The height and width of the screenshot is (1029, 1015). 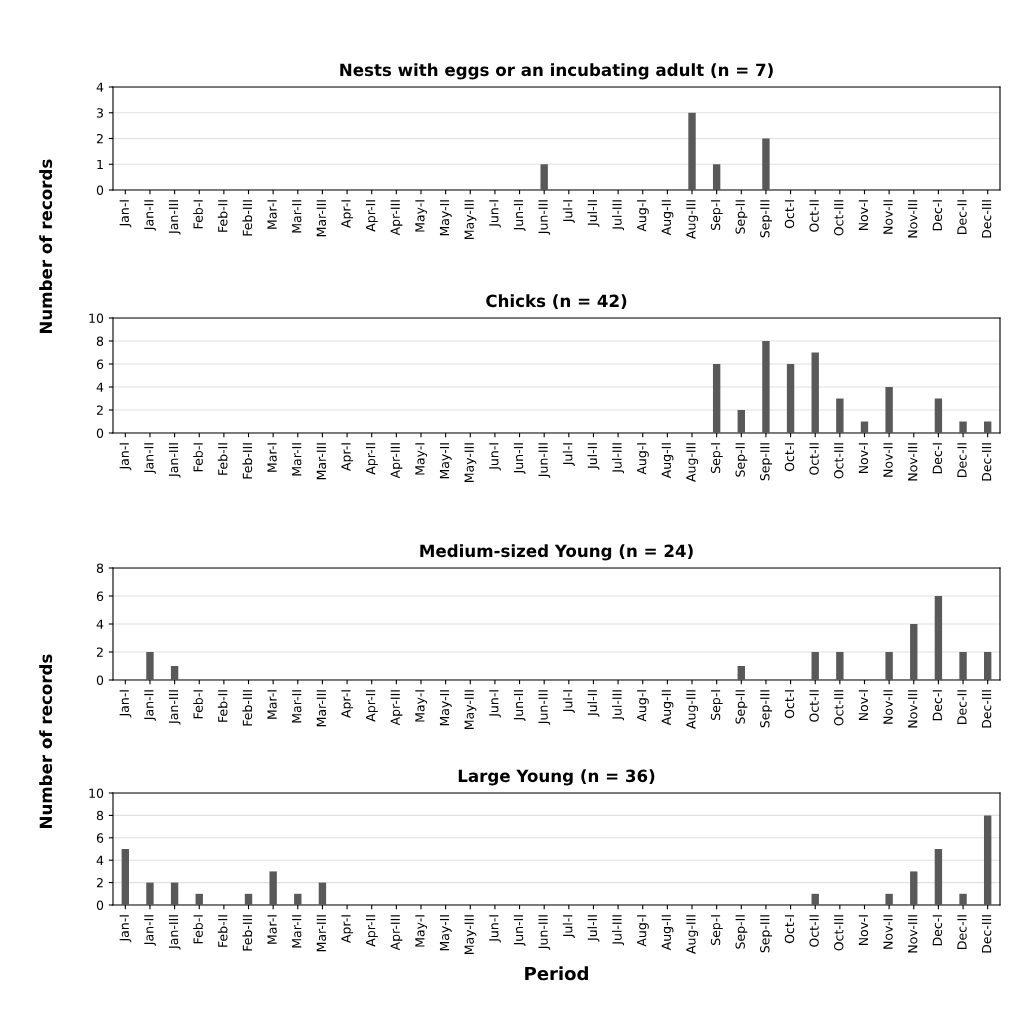 What do you see at coordinates (100, 190) in the screenshot?
I see `y-tick-label: 0` at bounding box center [100, 190].